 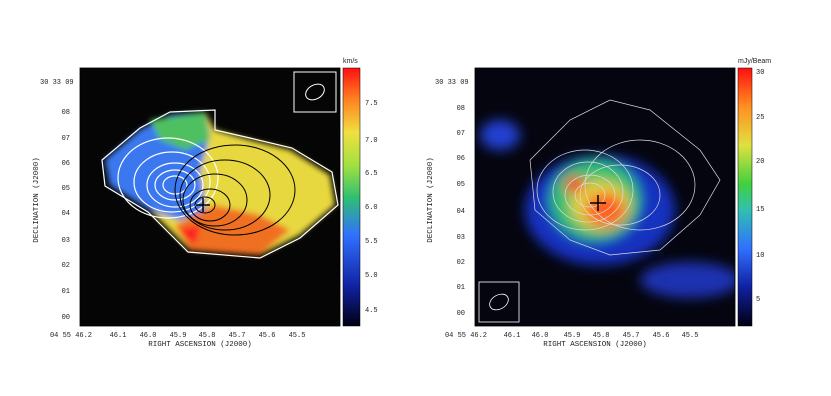 What do you see at coordinates (760, 118) in the screenshot?
I see `colorbar-tick-label: 25` at bounding box center [760, 118].